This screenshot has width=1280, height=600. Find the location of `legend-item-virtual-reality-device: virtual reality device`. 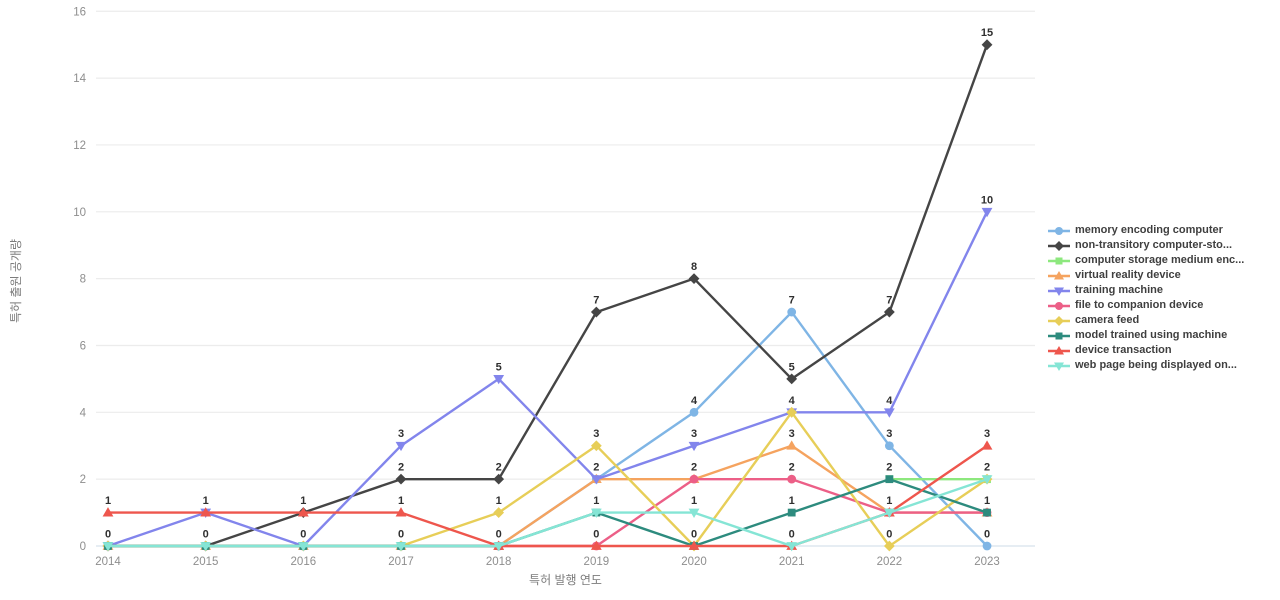

legend-item-virtual-reality-device: virtual reality device is located at coordinates (1146, 275).